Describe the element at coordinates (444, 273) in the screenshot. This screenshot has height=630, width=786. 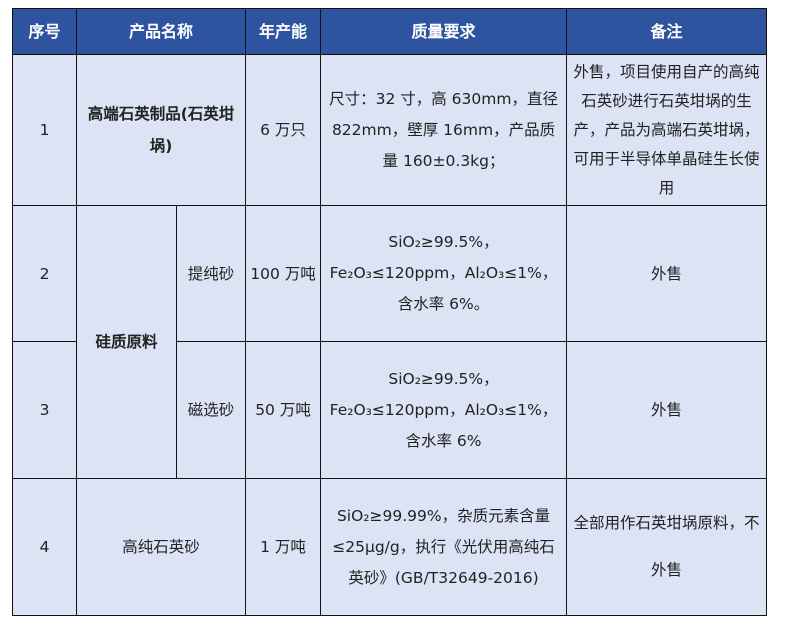
I see `cell-quality: SiO₂≥99.5%，Fe₂O₃≤120ppm，Al₂O₃≤1%，含水率 6%。` at that location.